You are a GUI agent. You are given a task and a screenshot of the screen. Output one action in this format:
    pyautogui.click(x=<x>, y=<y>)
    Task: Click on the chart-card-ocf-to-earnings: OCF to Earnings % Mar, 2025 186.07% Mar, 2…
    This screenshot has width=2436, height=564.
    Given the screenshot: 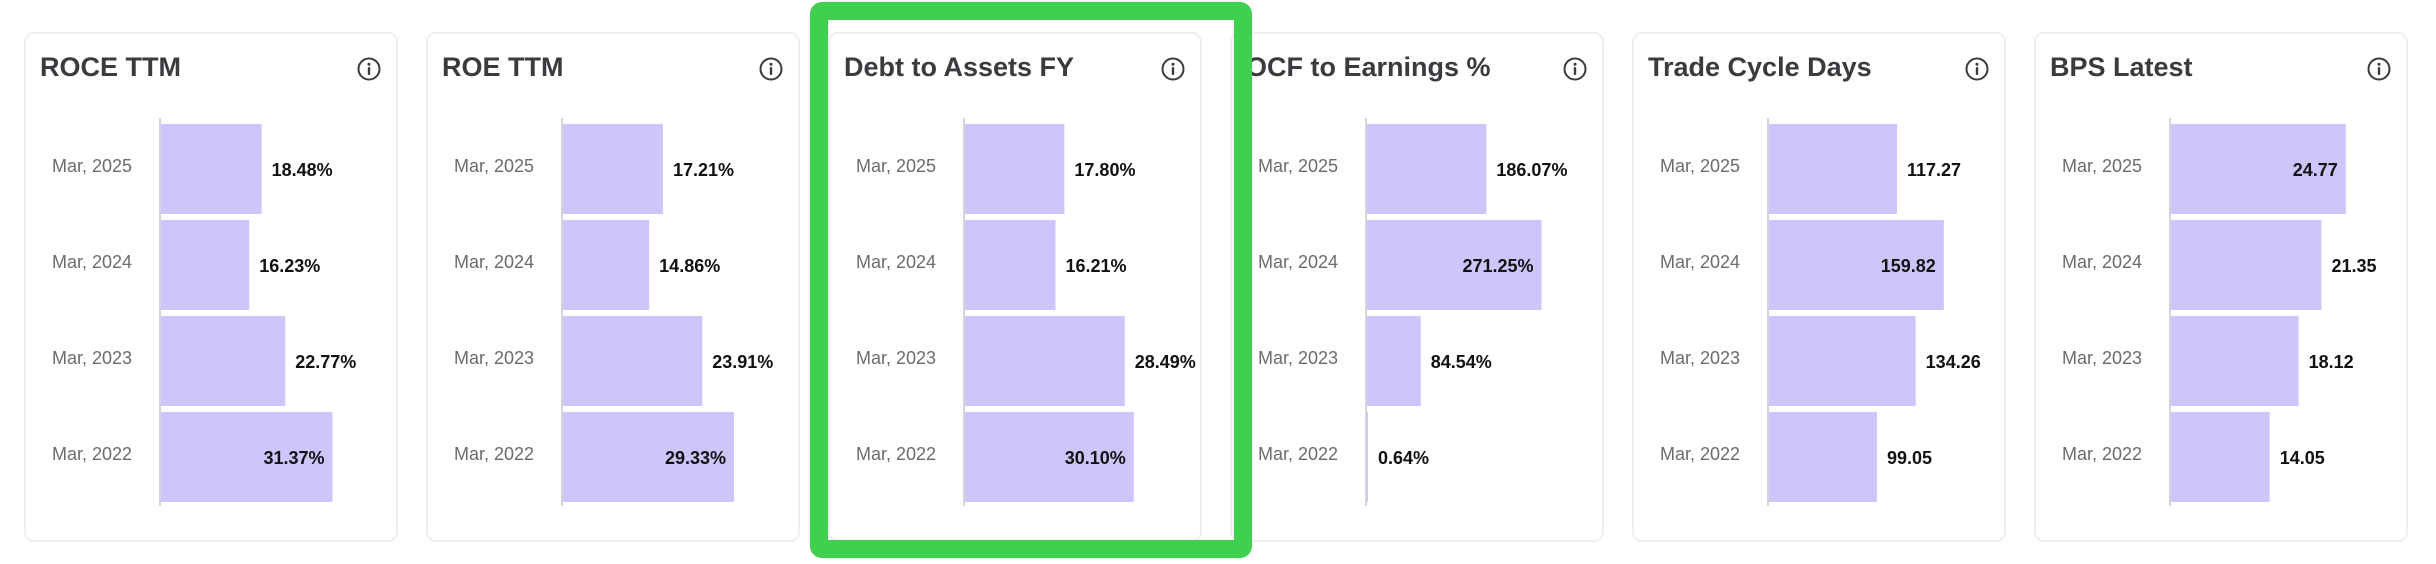 What is the action you would take?
    pyautogui.click(x=1417, y=287)
    